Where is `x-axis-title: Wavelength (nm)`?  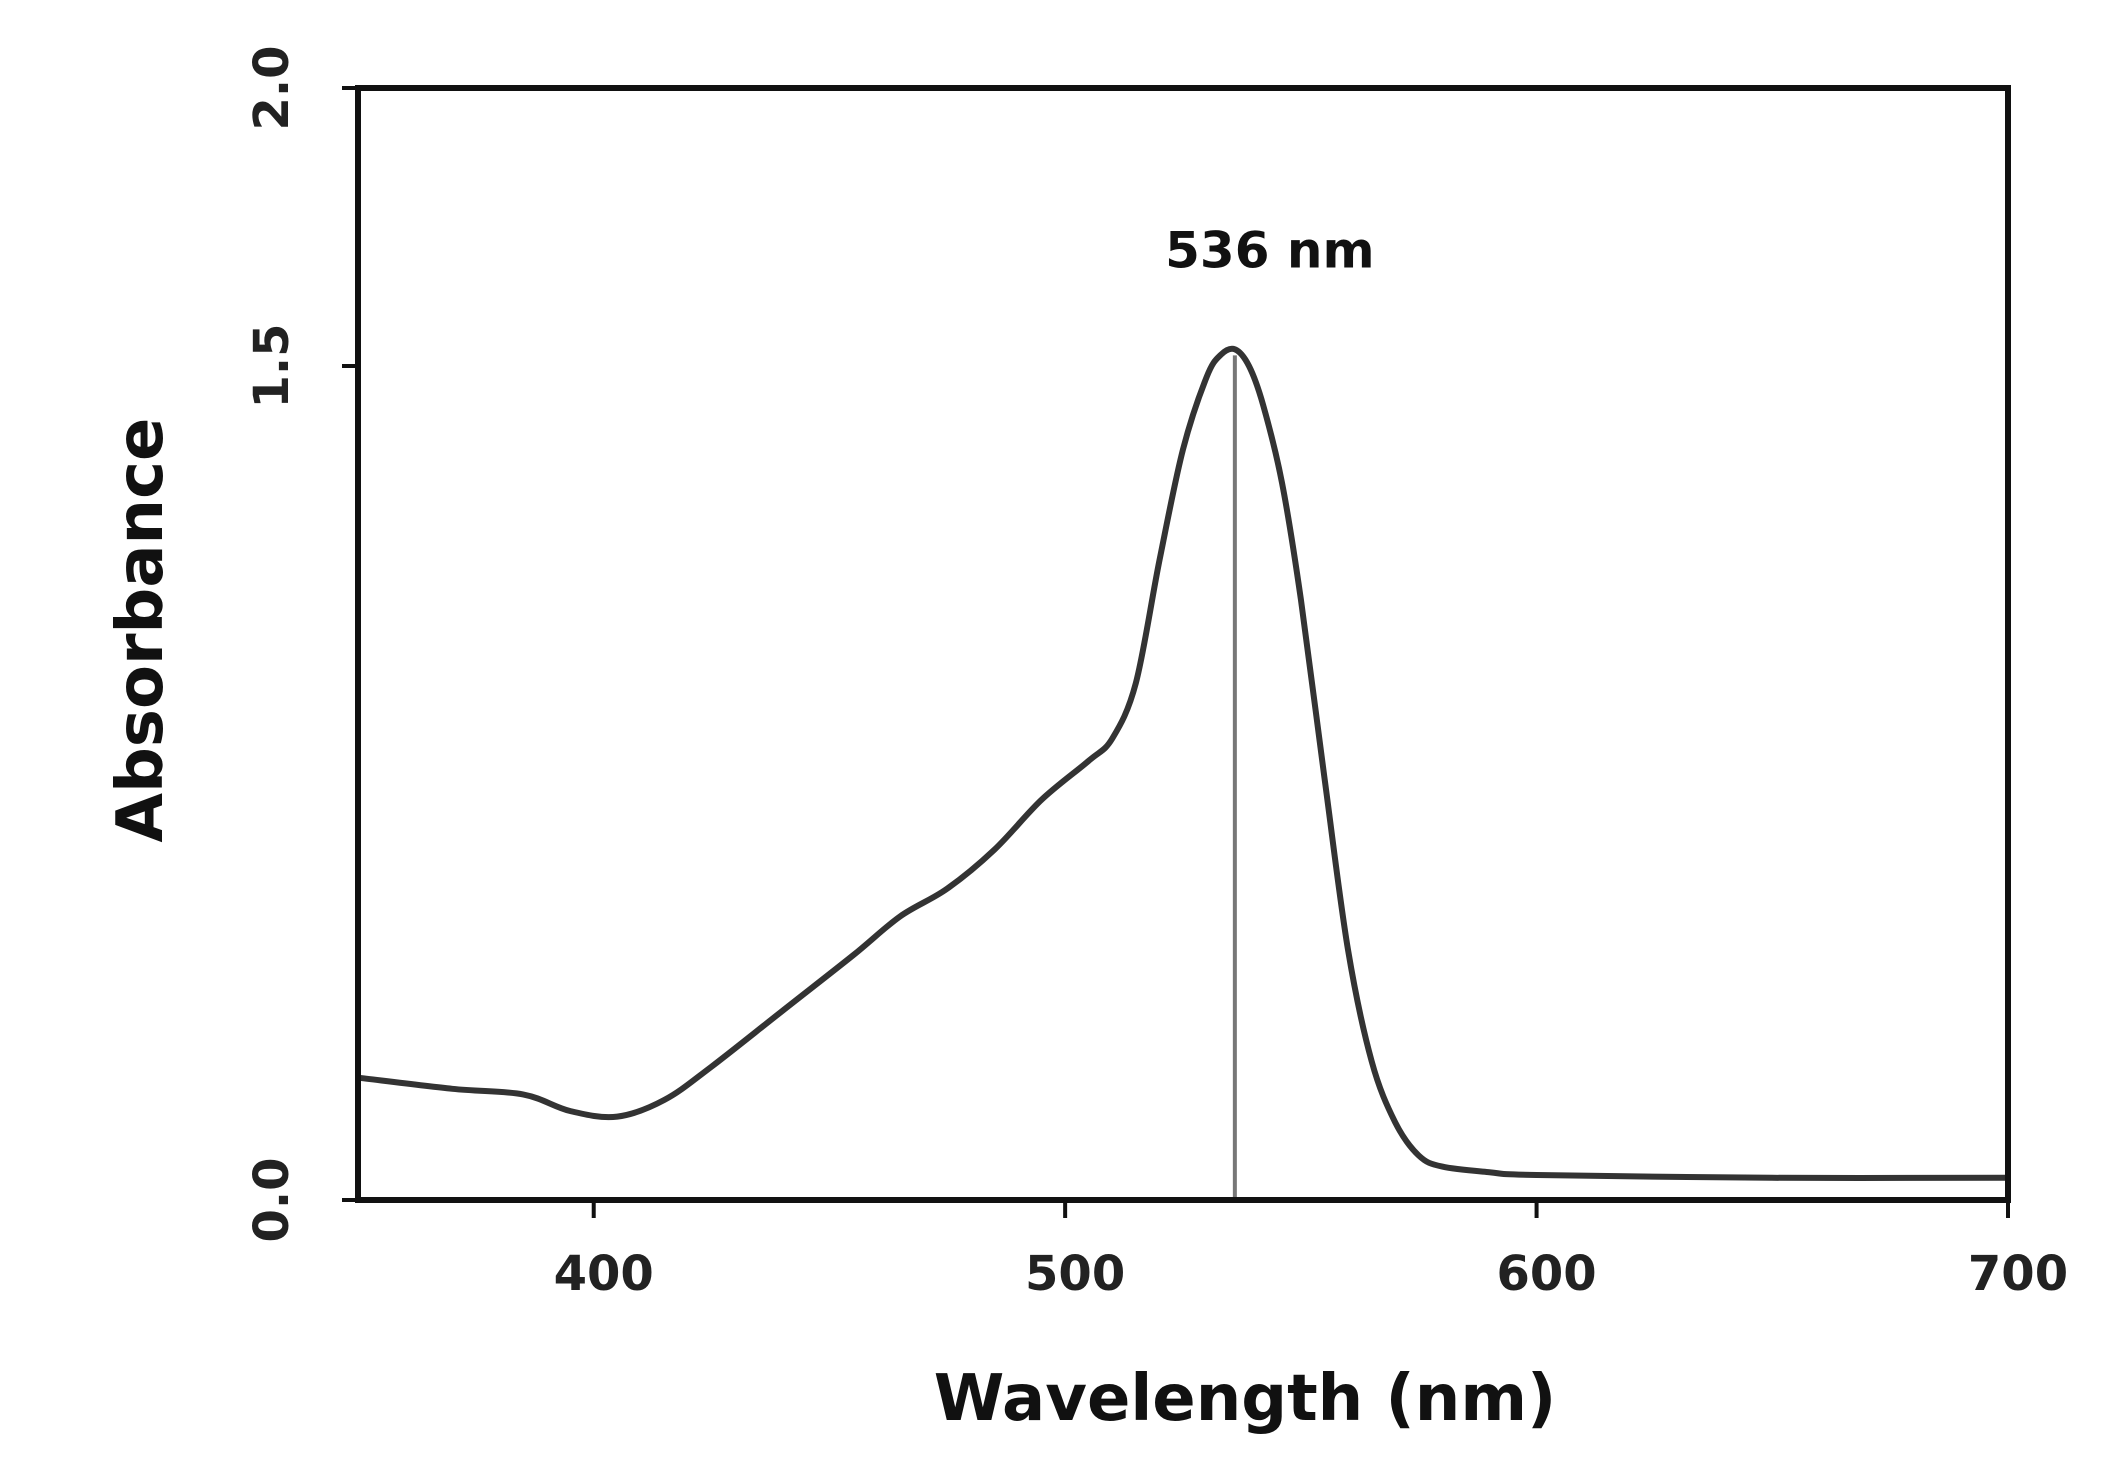 x-axis-title: Wavelength (nm) is located at coordinates (1245, 1399).